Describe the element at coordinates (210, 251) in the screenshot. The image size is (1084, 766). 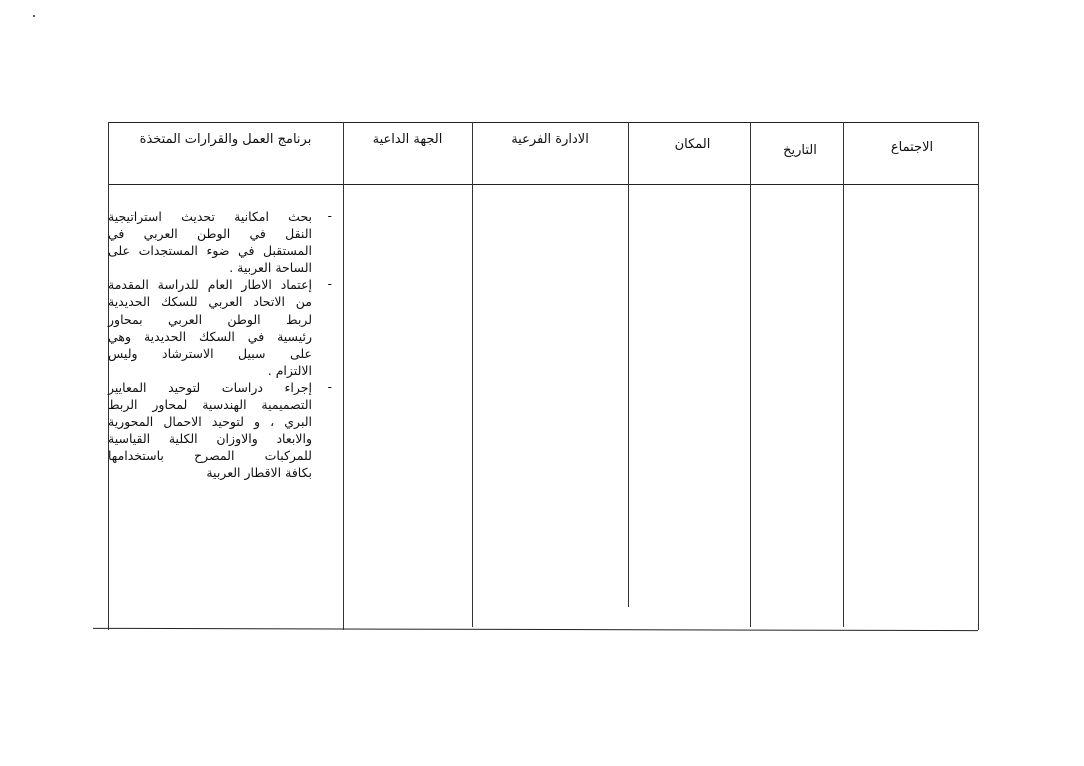
I see `text-line: المستقبل في ضوء المستجدات على` at that location.